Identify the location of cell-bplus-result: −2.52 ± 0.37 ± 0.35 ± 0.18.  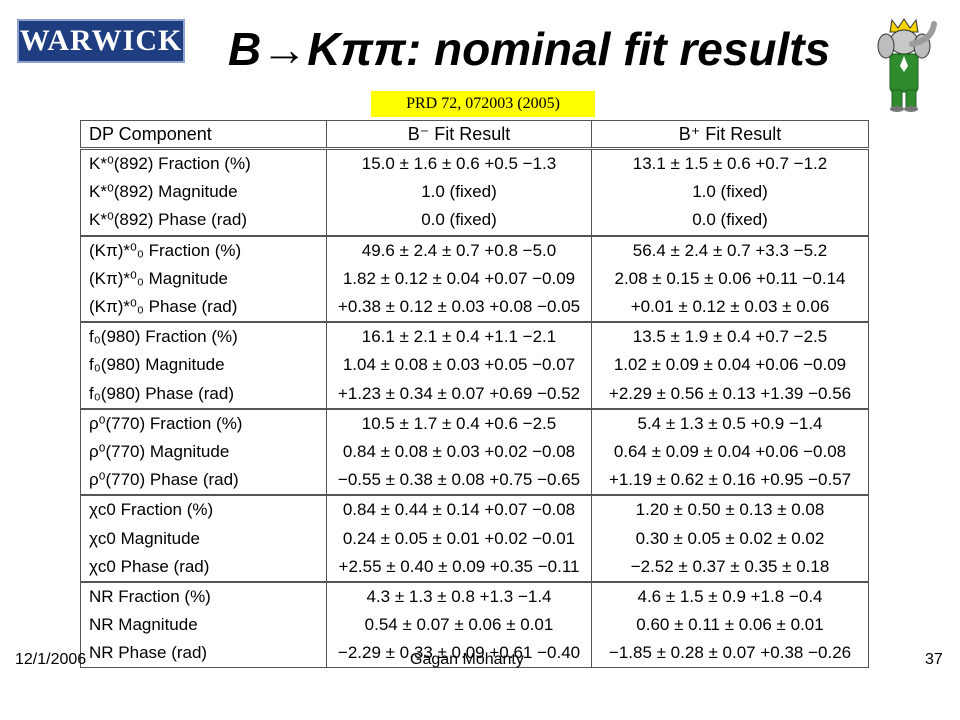
(730, 567).